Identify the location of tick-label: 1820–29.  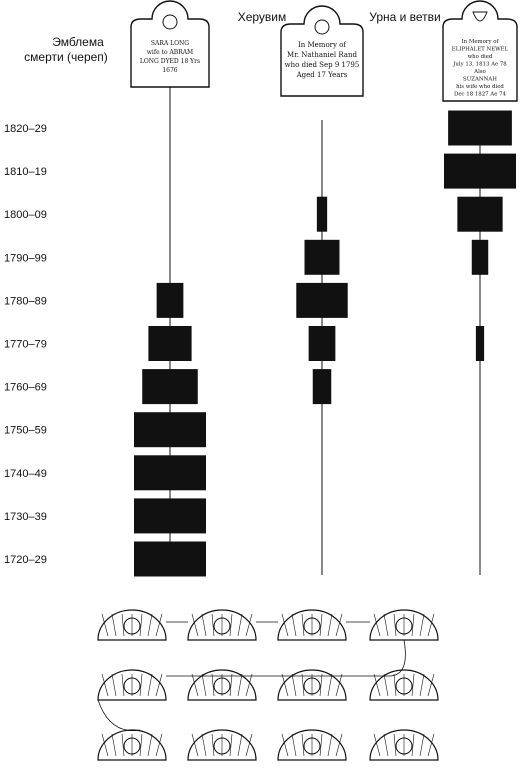
(25, 129).